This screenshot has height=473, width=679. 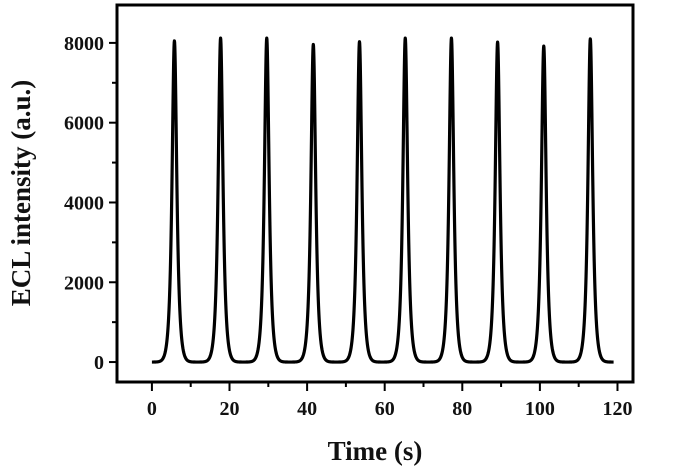 I want to click on x-tick-label: 40, so click(x=307, y=409).